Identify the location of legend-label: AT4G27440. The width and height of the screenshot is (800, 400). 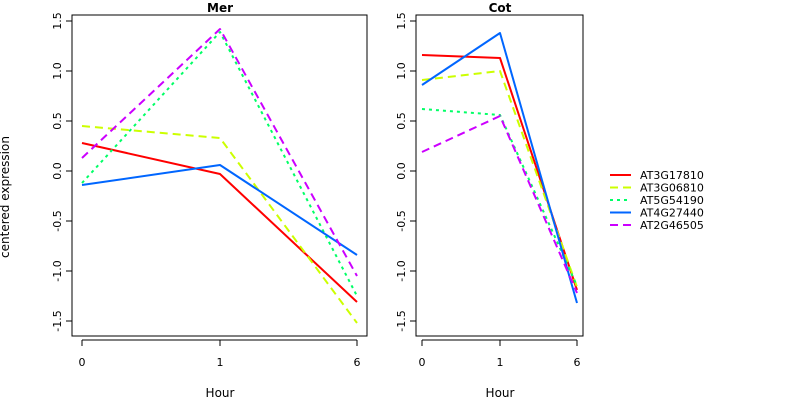
(672, 213).